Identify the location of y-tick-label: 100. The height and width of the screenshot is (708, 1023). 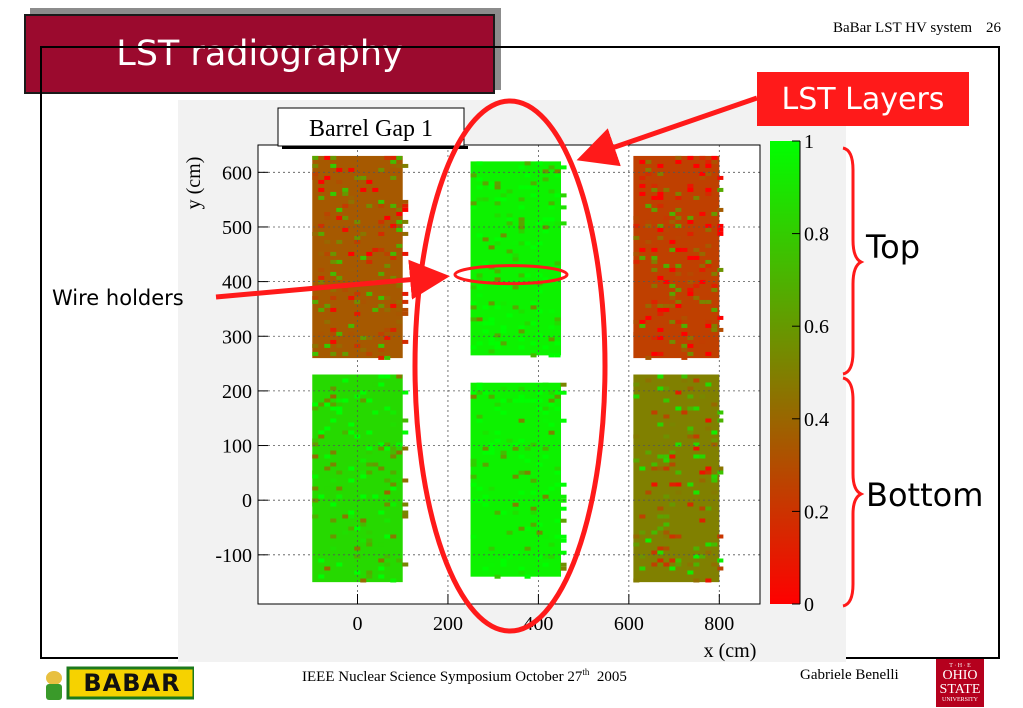
(237, 447).